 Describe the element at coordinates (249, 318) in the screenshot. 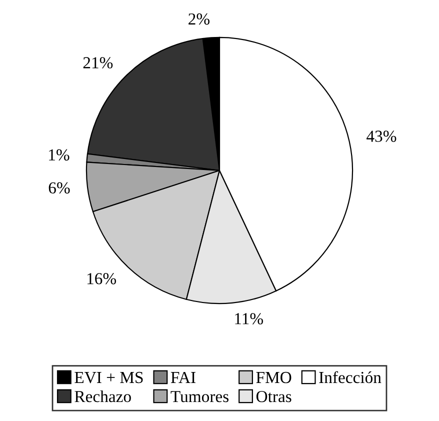

I see `data-label: 11%` at that location.